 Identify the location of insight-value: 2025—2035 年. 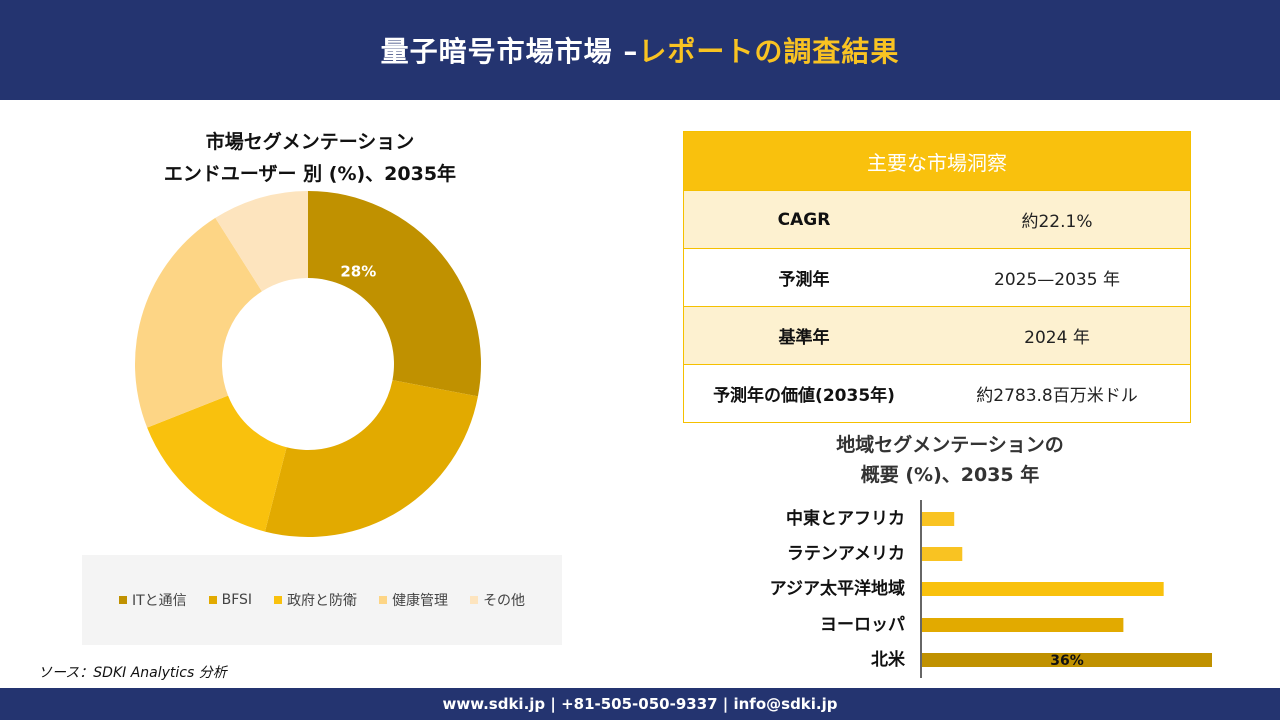
(1057, 280).